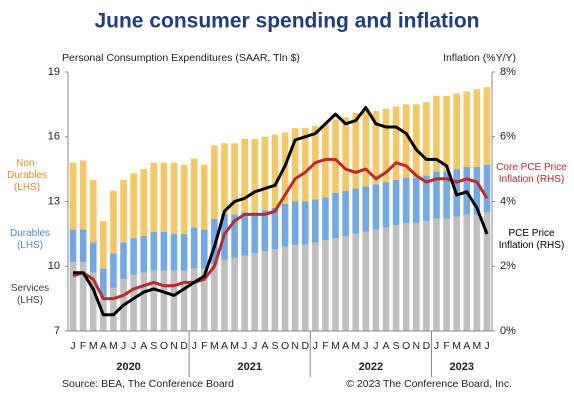  Describe the element at coordinates (508, 72) in the screenshot. I see `y2-tick-label: 8%` at that location.